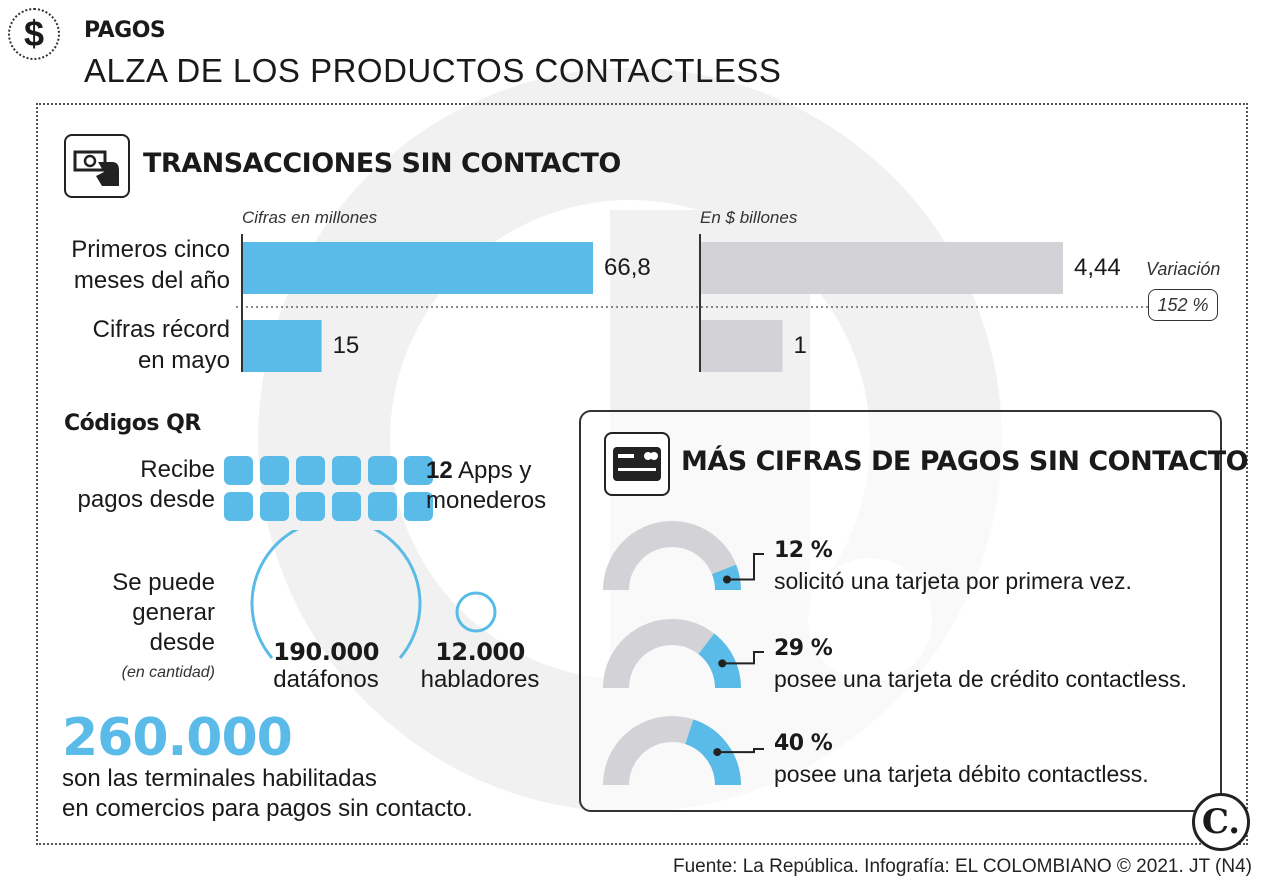  What do you see at coordinates (132, 423) in the screenshot?
I see `qr-title: Códigos QR` at bounding box center [132, 423].